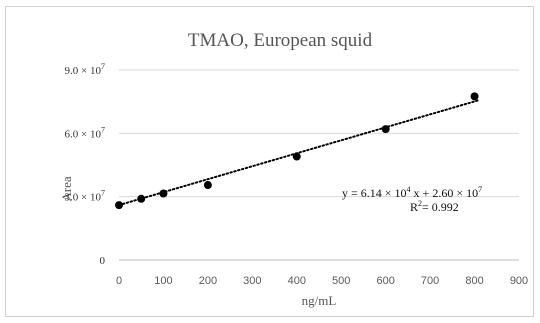 The image size is (540, 323). What do you see at coordinates (280, 40) in the screenshot?
I see `chart-title: TMAO, European squid` at bounding box center [280, 40].